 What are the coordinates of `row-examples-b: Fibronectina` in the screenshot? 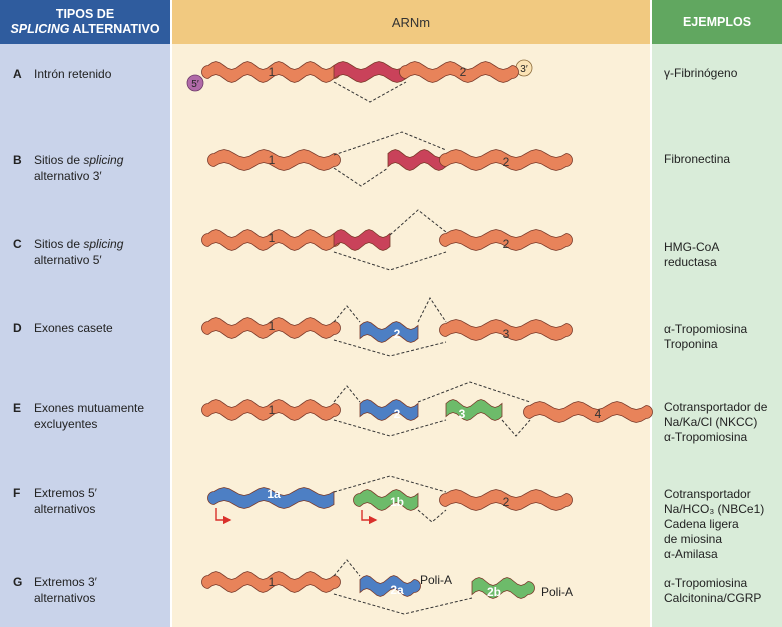 It's located at (723, 159).